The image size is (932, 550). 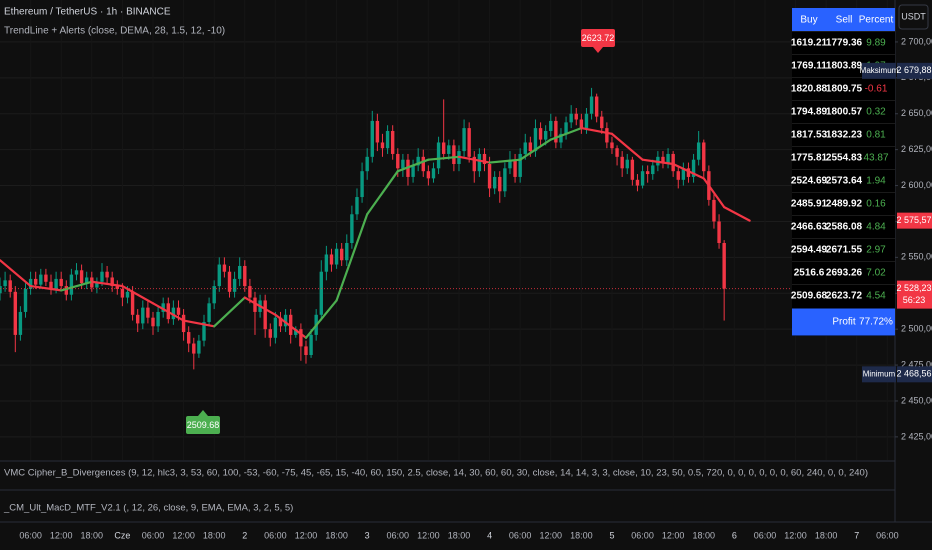 What do you see at coordinates (875, 158) in the screenshot?
I see `table-cell: 43.87` at bounding box center [875, 158].